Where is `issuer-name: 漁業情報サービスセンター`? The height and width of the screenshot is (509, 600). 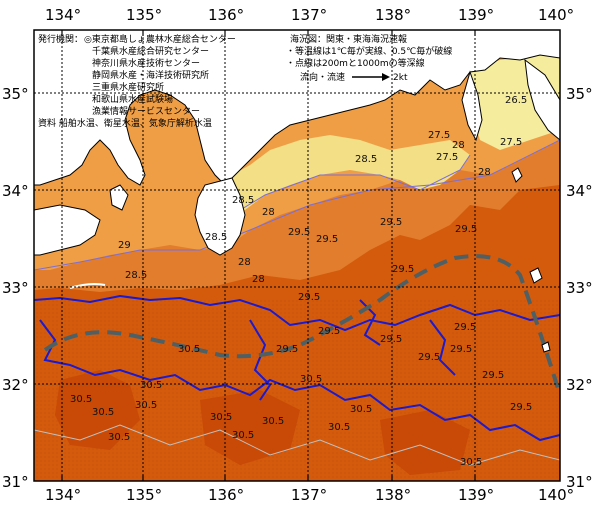 issuer-name: 漁業情報サービスセンター is located at coordinates (146, 111).